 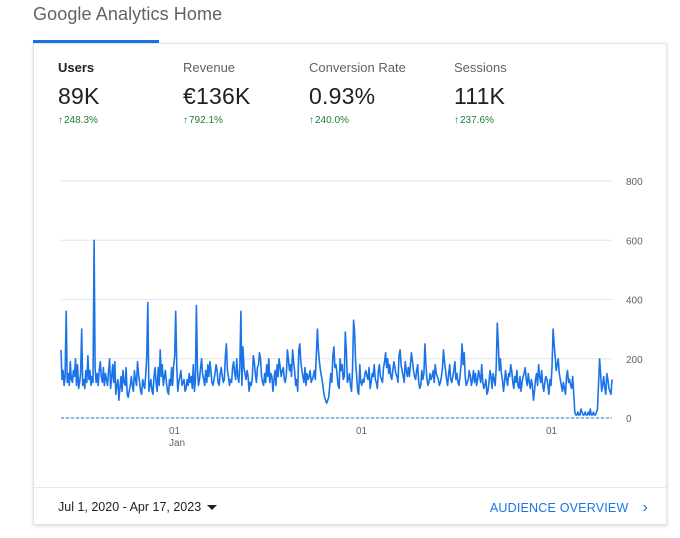 What do you see at coordinates (209, 67) in the screenshot?
I see `metric-label: Revenue` at bounding box center [209, 67].